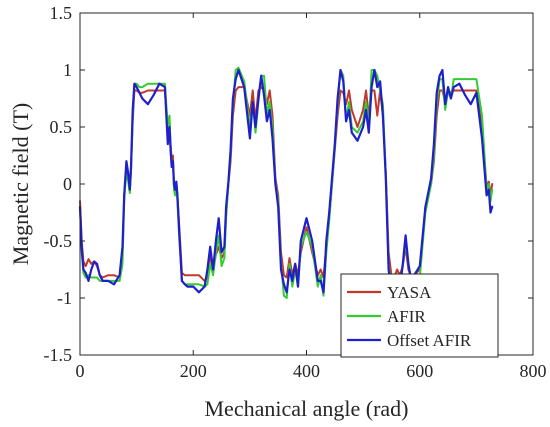  Describe the element at coordinates (306, 371) in the screenshot. I see `x-tick-label: 400` at that location.